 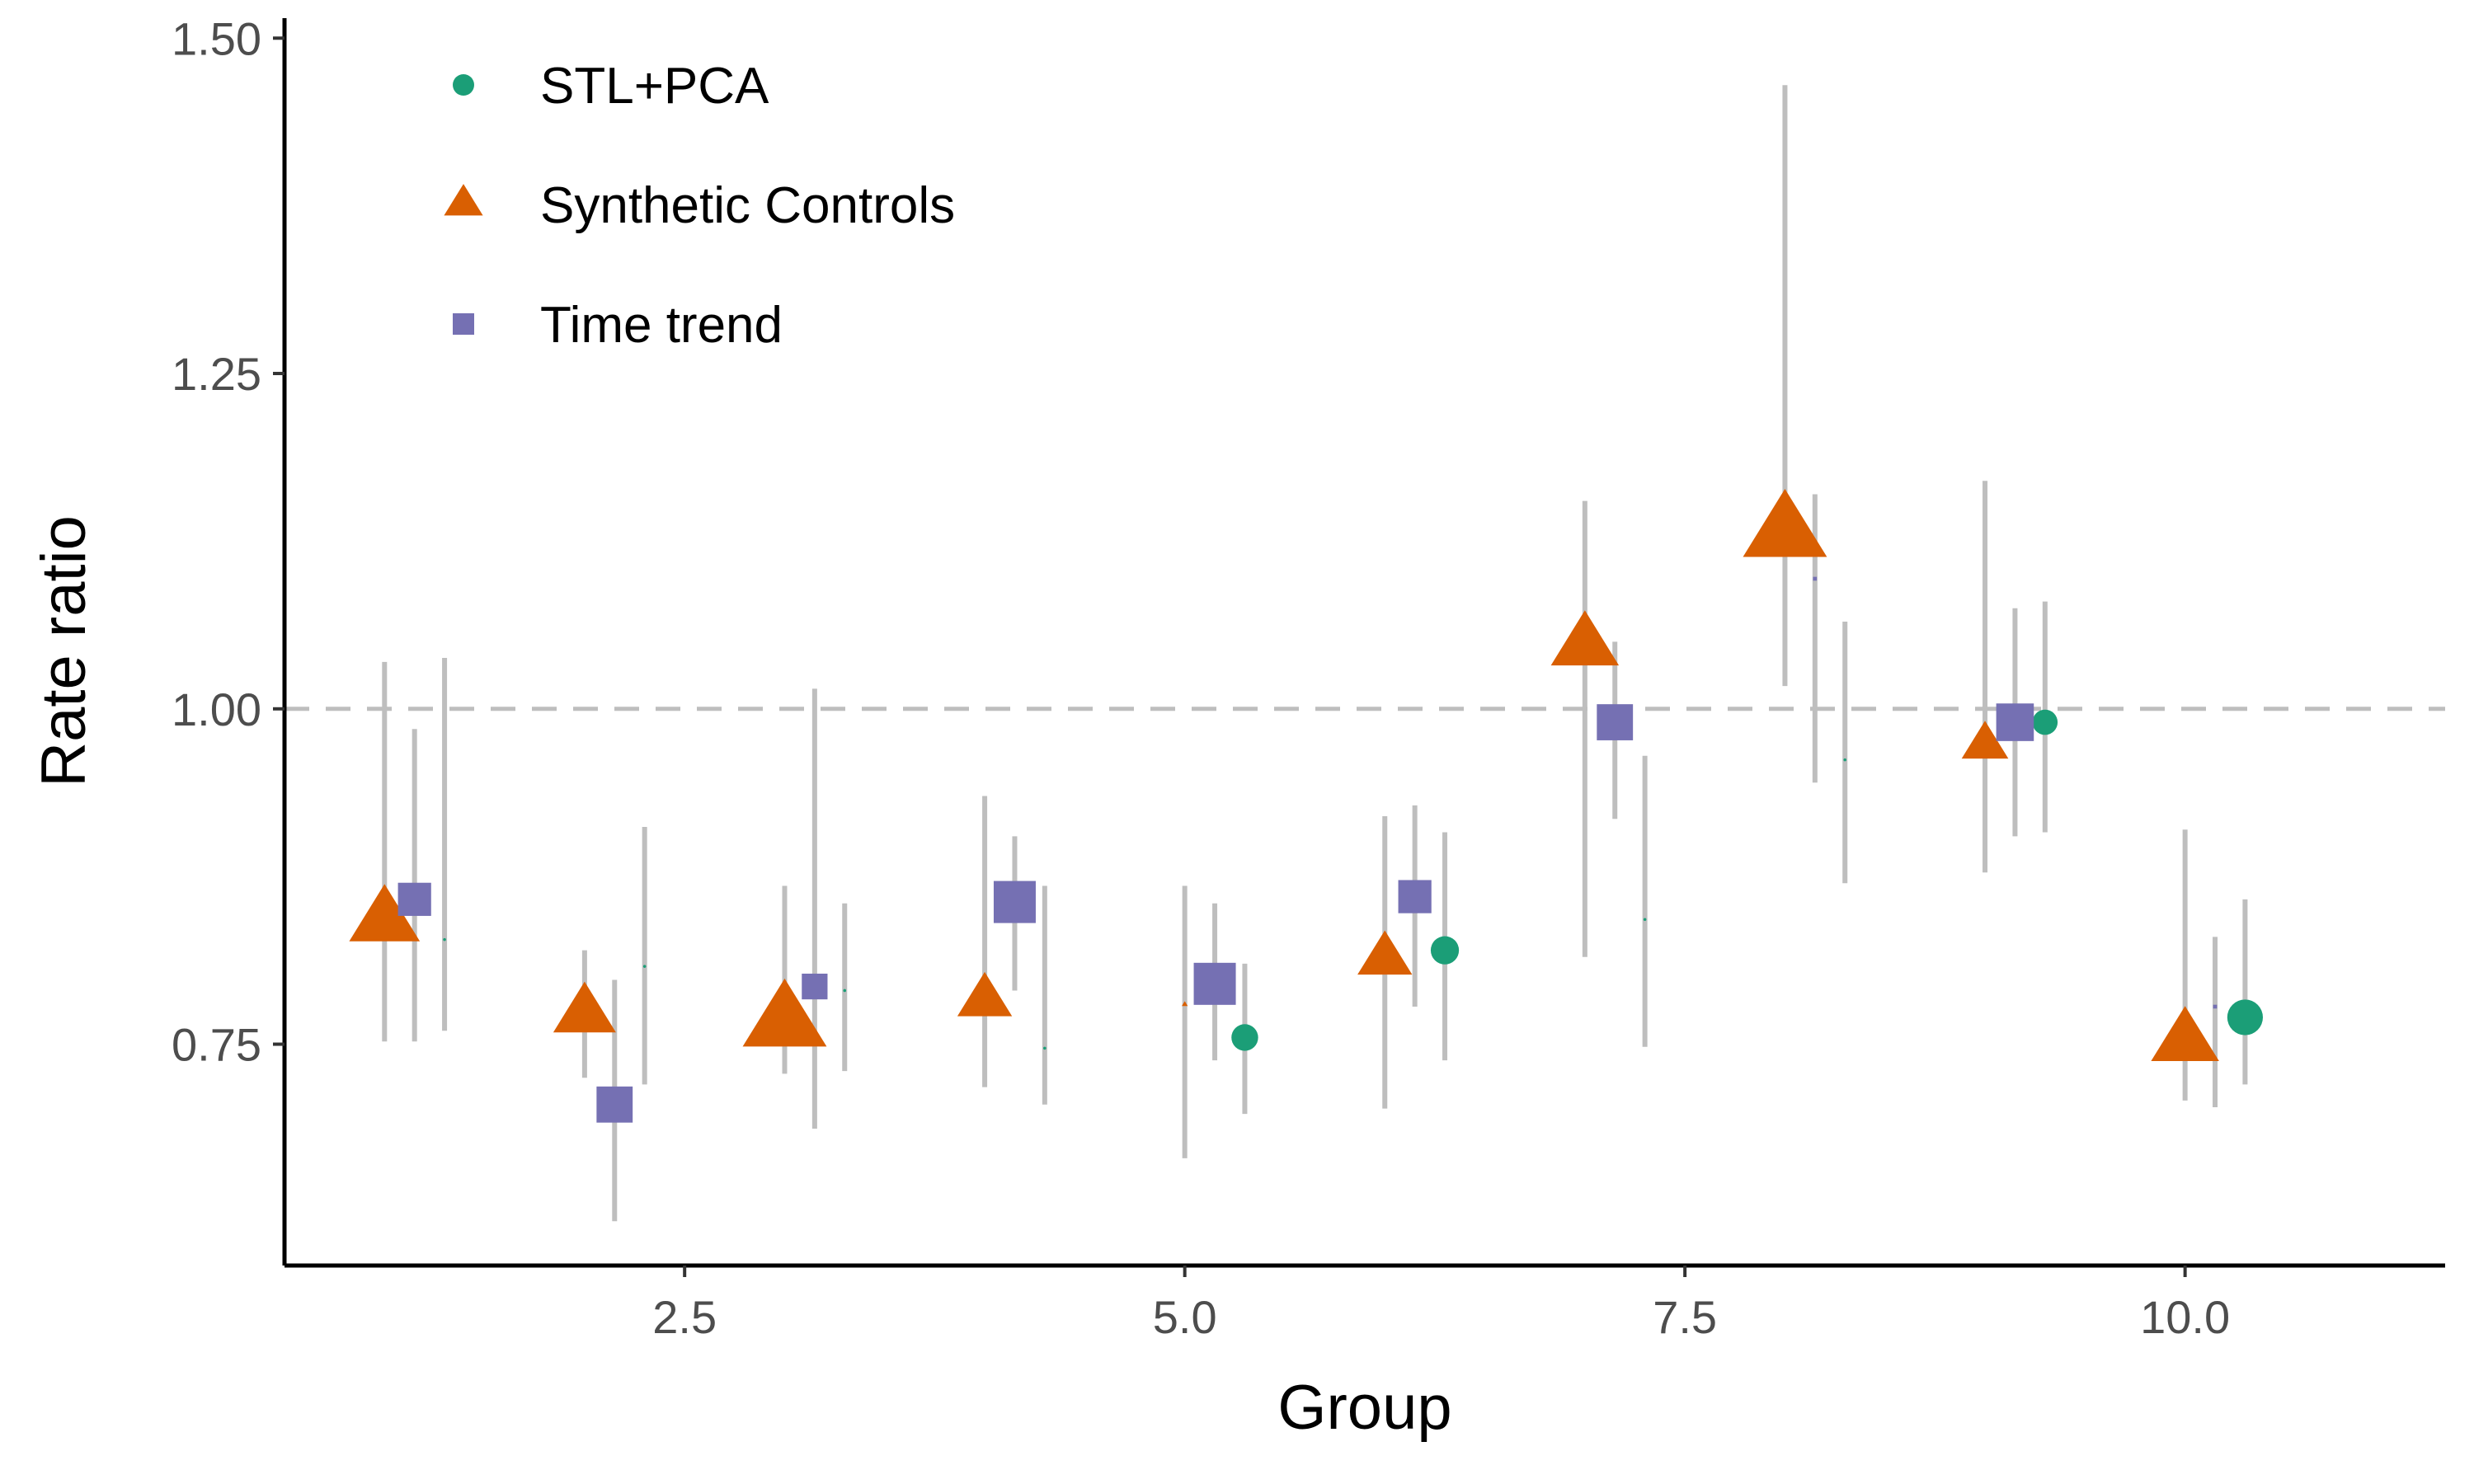 What do you see at coordinates (2185, 1317) in the screenshot?
I see `x-tick-label: 10.0` at bounding box center [2185, 1317].